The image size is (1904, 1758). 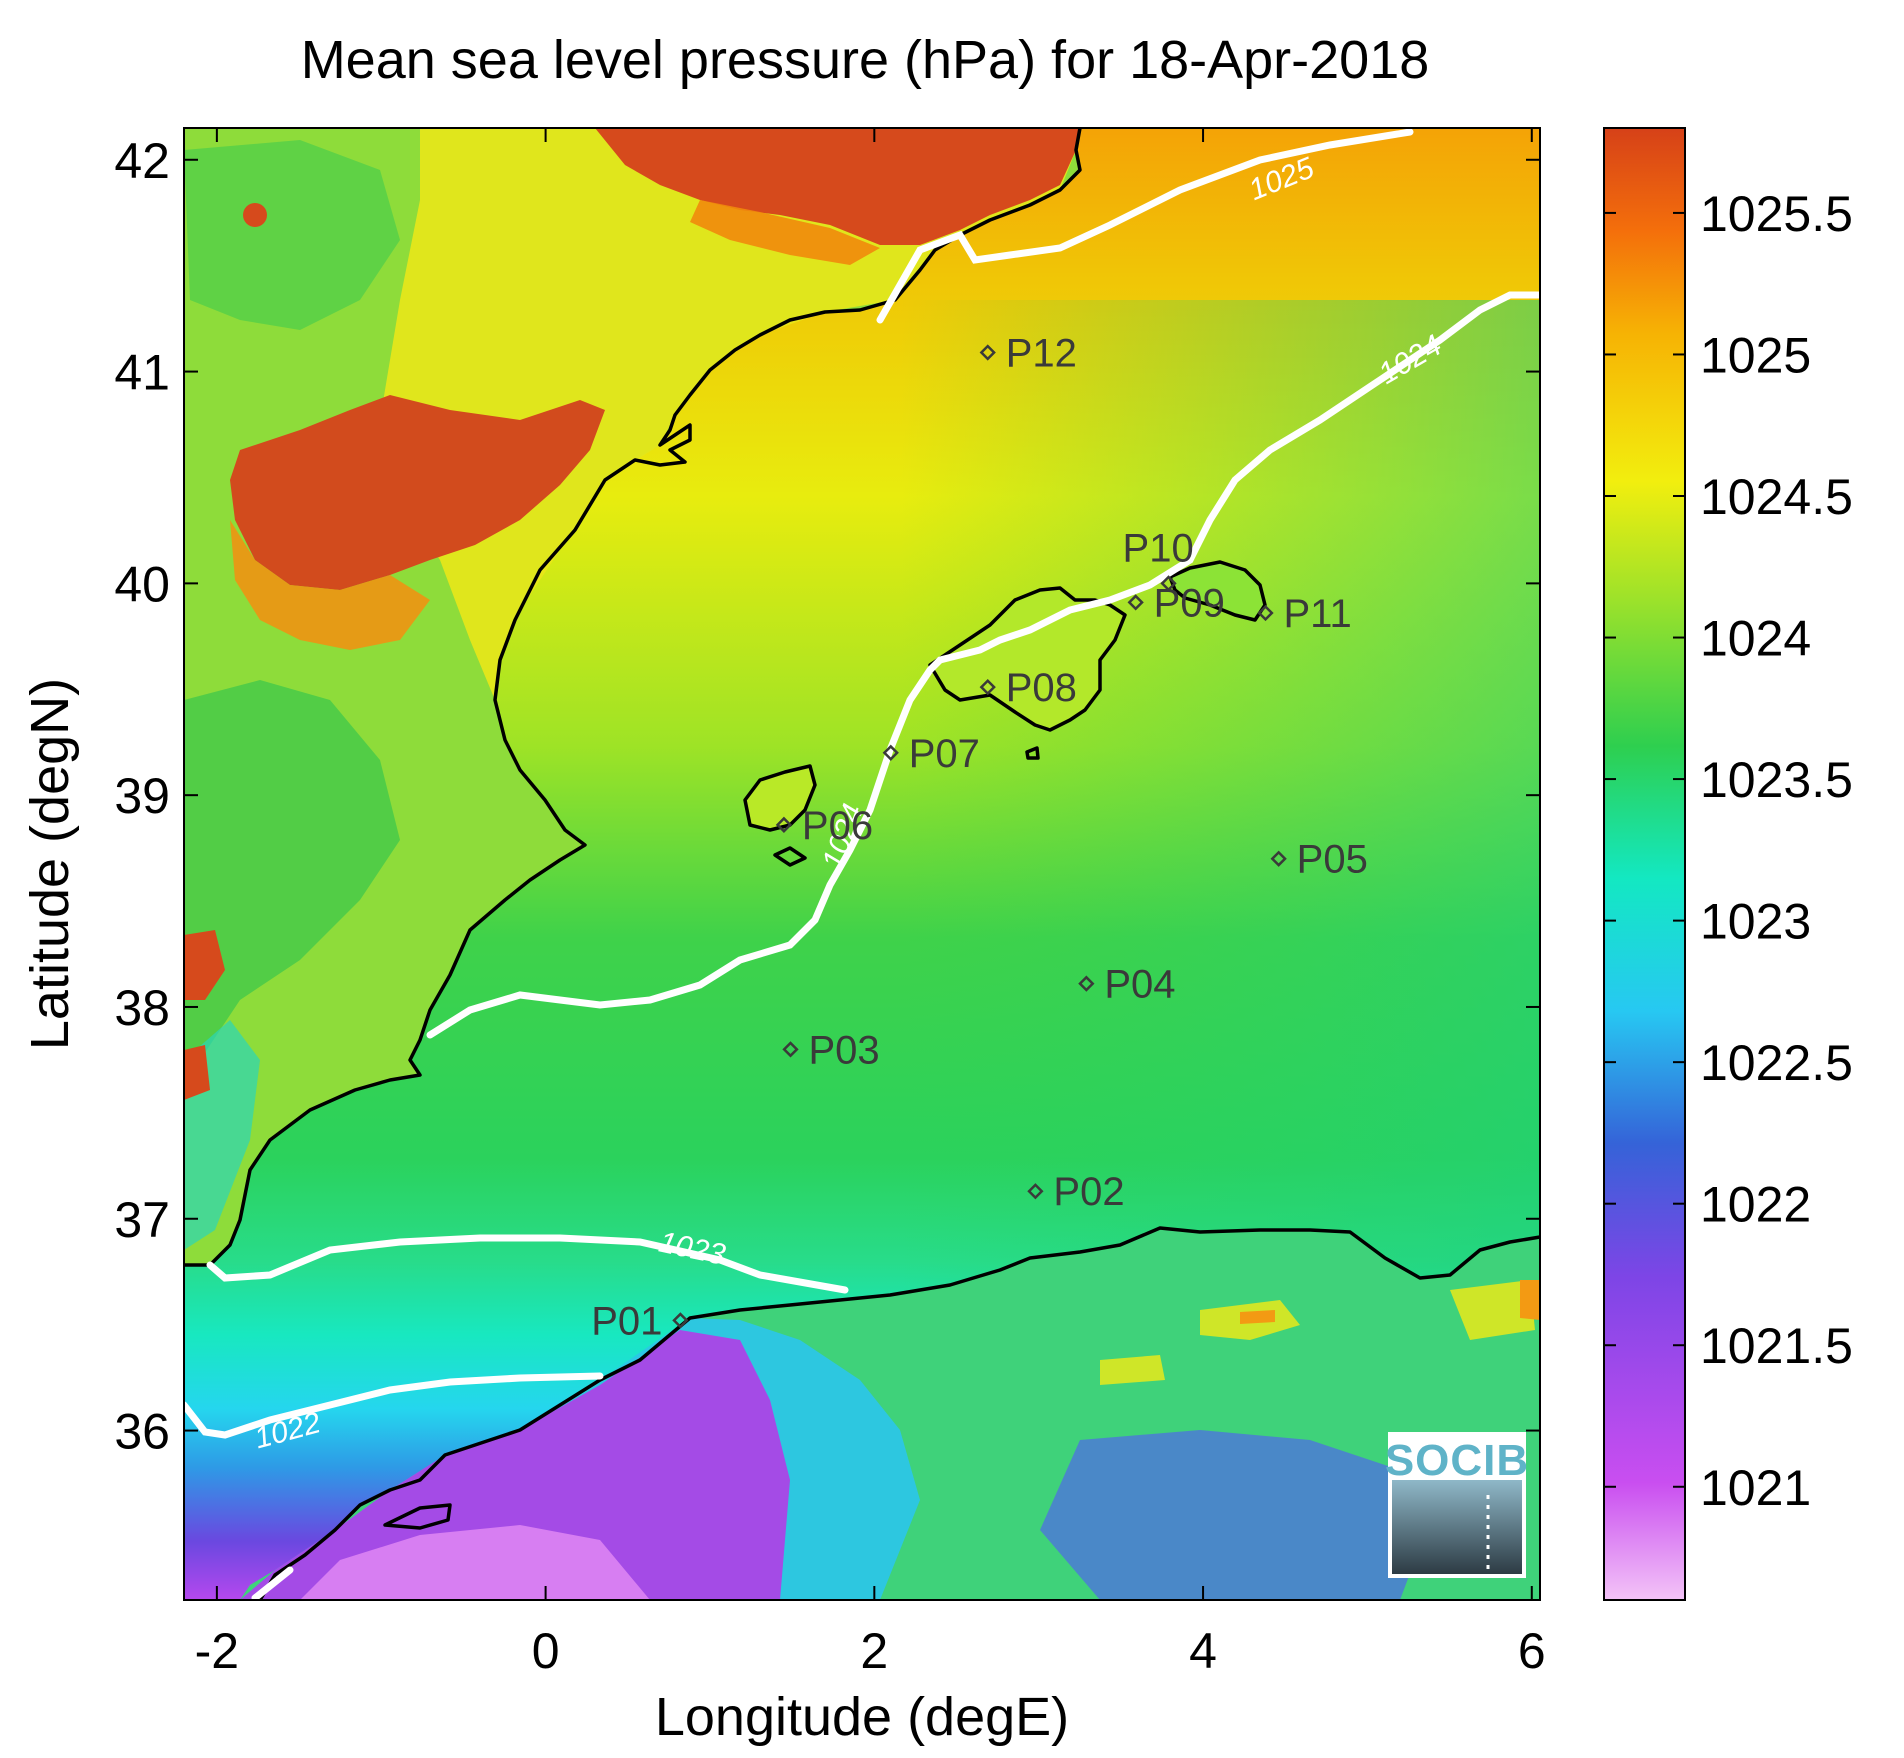 I want to click on y-tick-label: 42, so click(x=142, y=161).